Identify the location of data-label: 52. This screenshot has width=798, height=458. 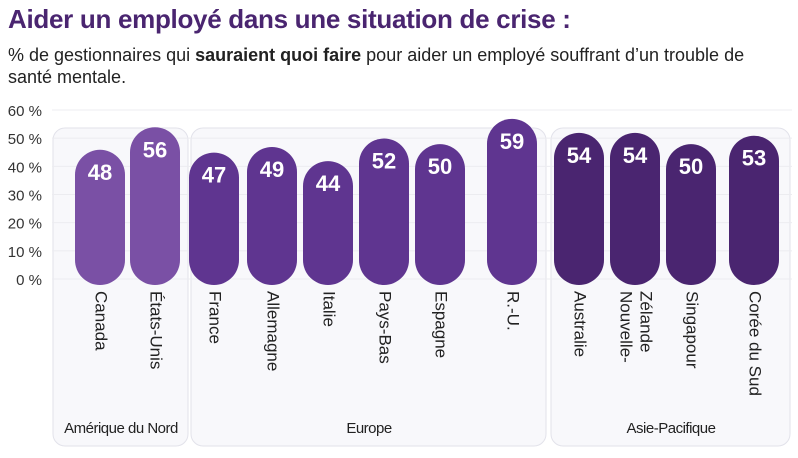
(384, 161).